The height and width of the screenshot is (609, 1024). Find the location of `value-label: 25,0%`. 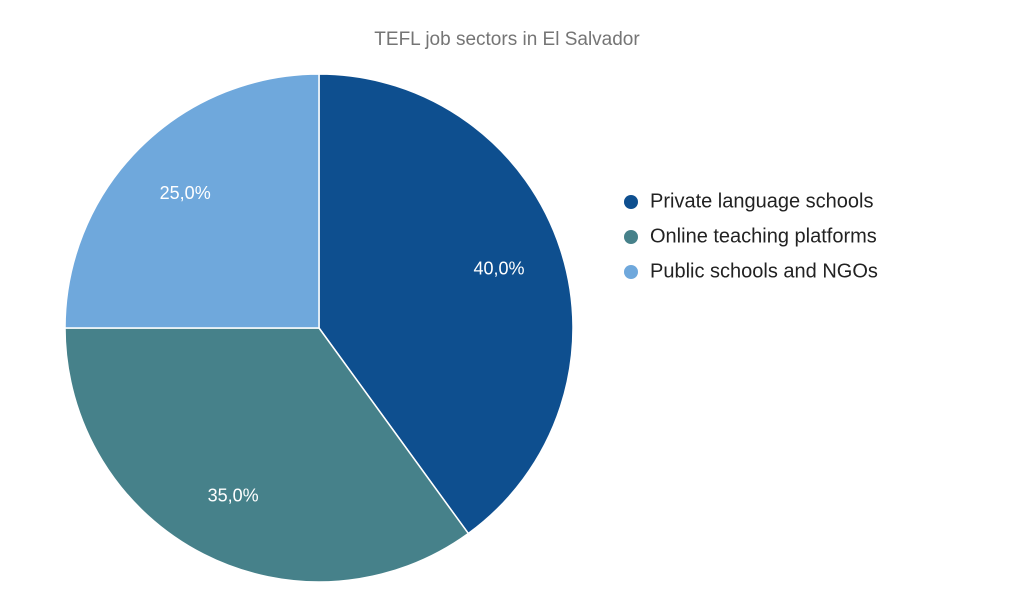

value-label: 25,0% is located at coordinates (185, 193).